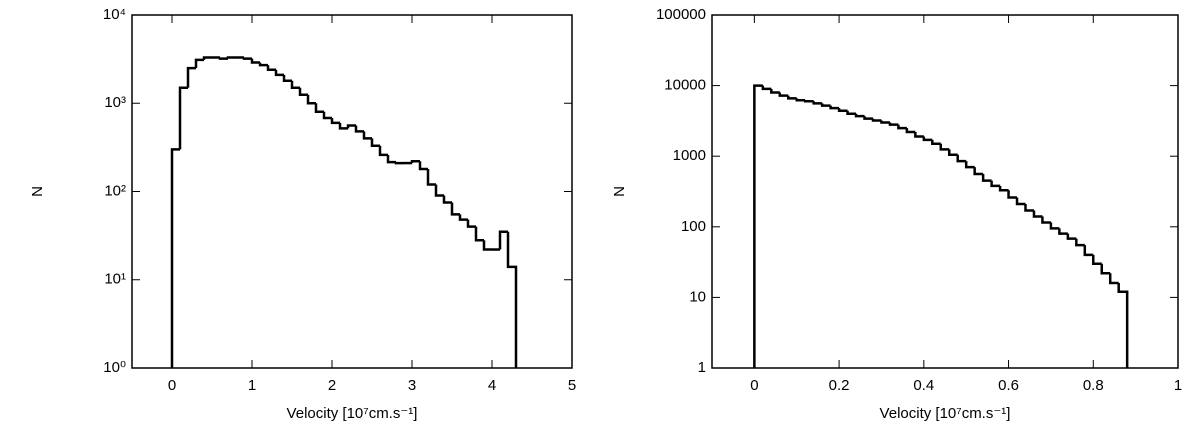 The image size is (1200, 432). Describe the element at coordinates (702, 367) in the screenshot. I see `y-tick-label: 1` at that location.